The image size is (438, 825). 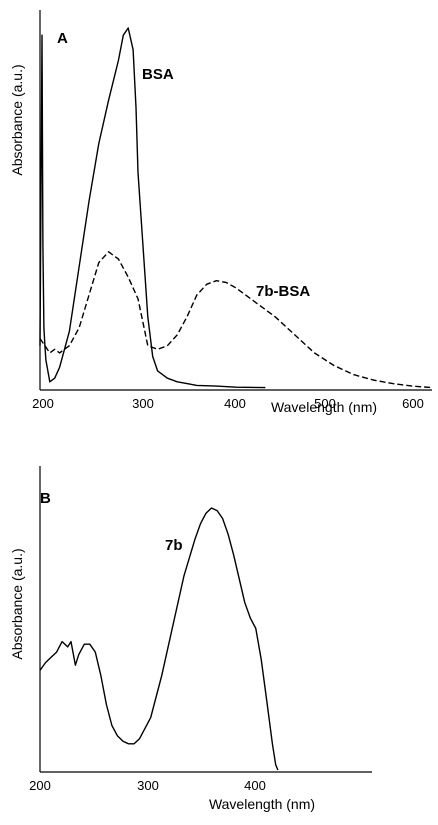 What do you see at coordinates (236, 320) in the screenshot?
I see `series-line-7b-bsa` at bounding box center [236, 320].